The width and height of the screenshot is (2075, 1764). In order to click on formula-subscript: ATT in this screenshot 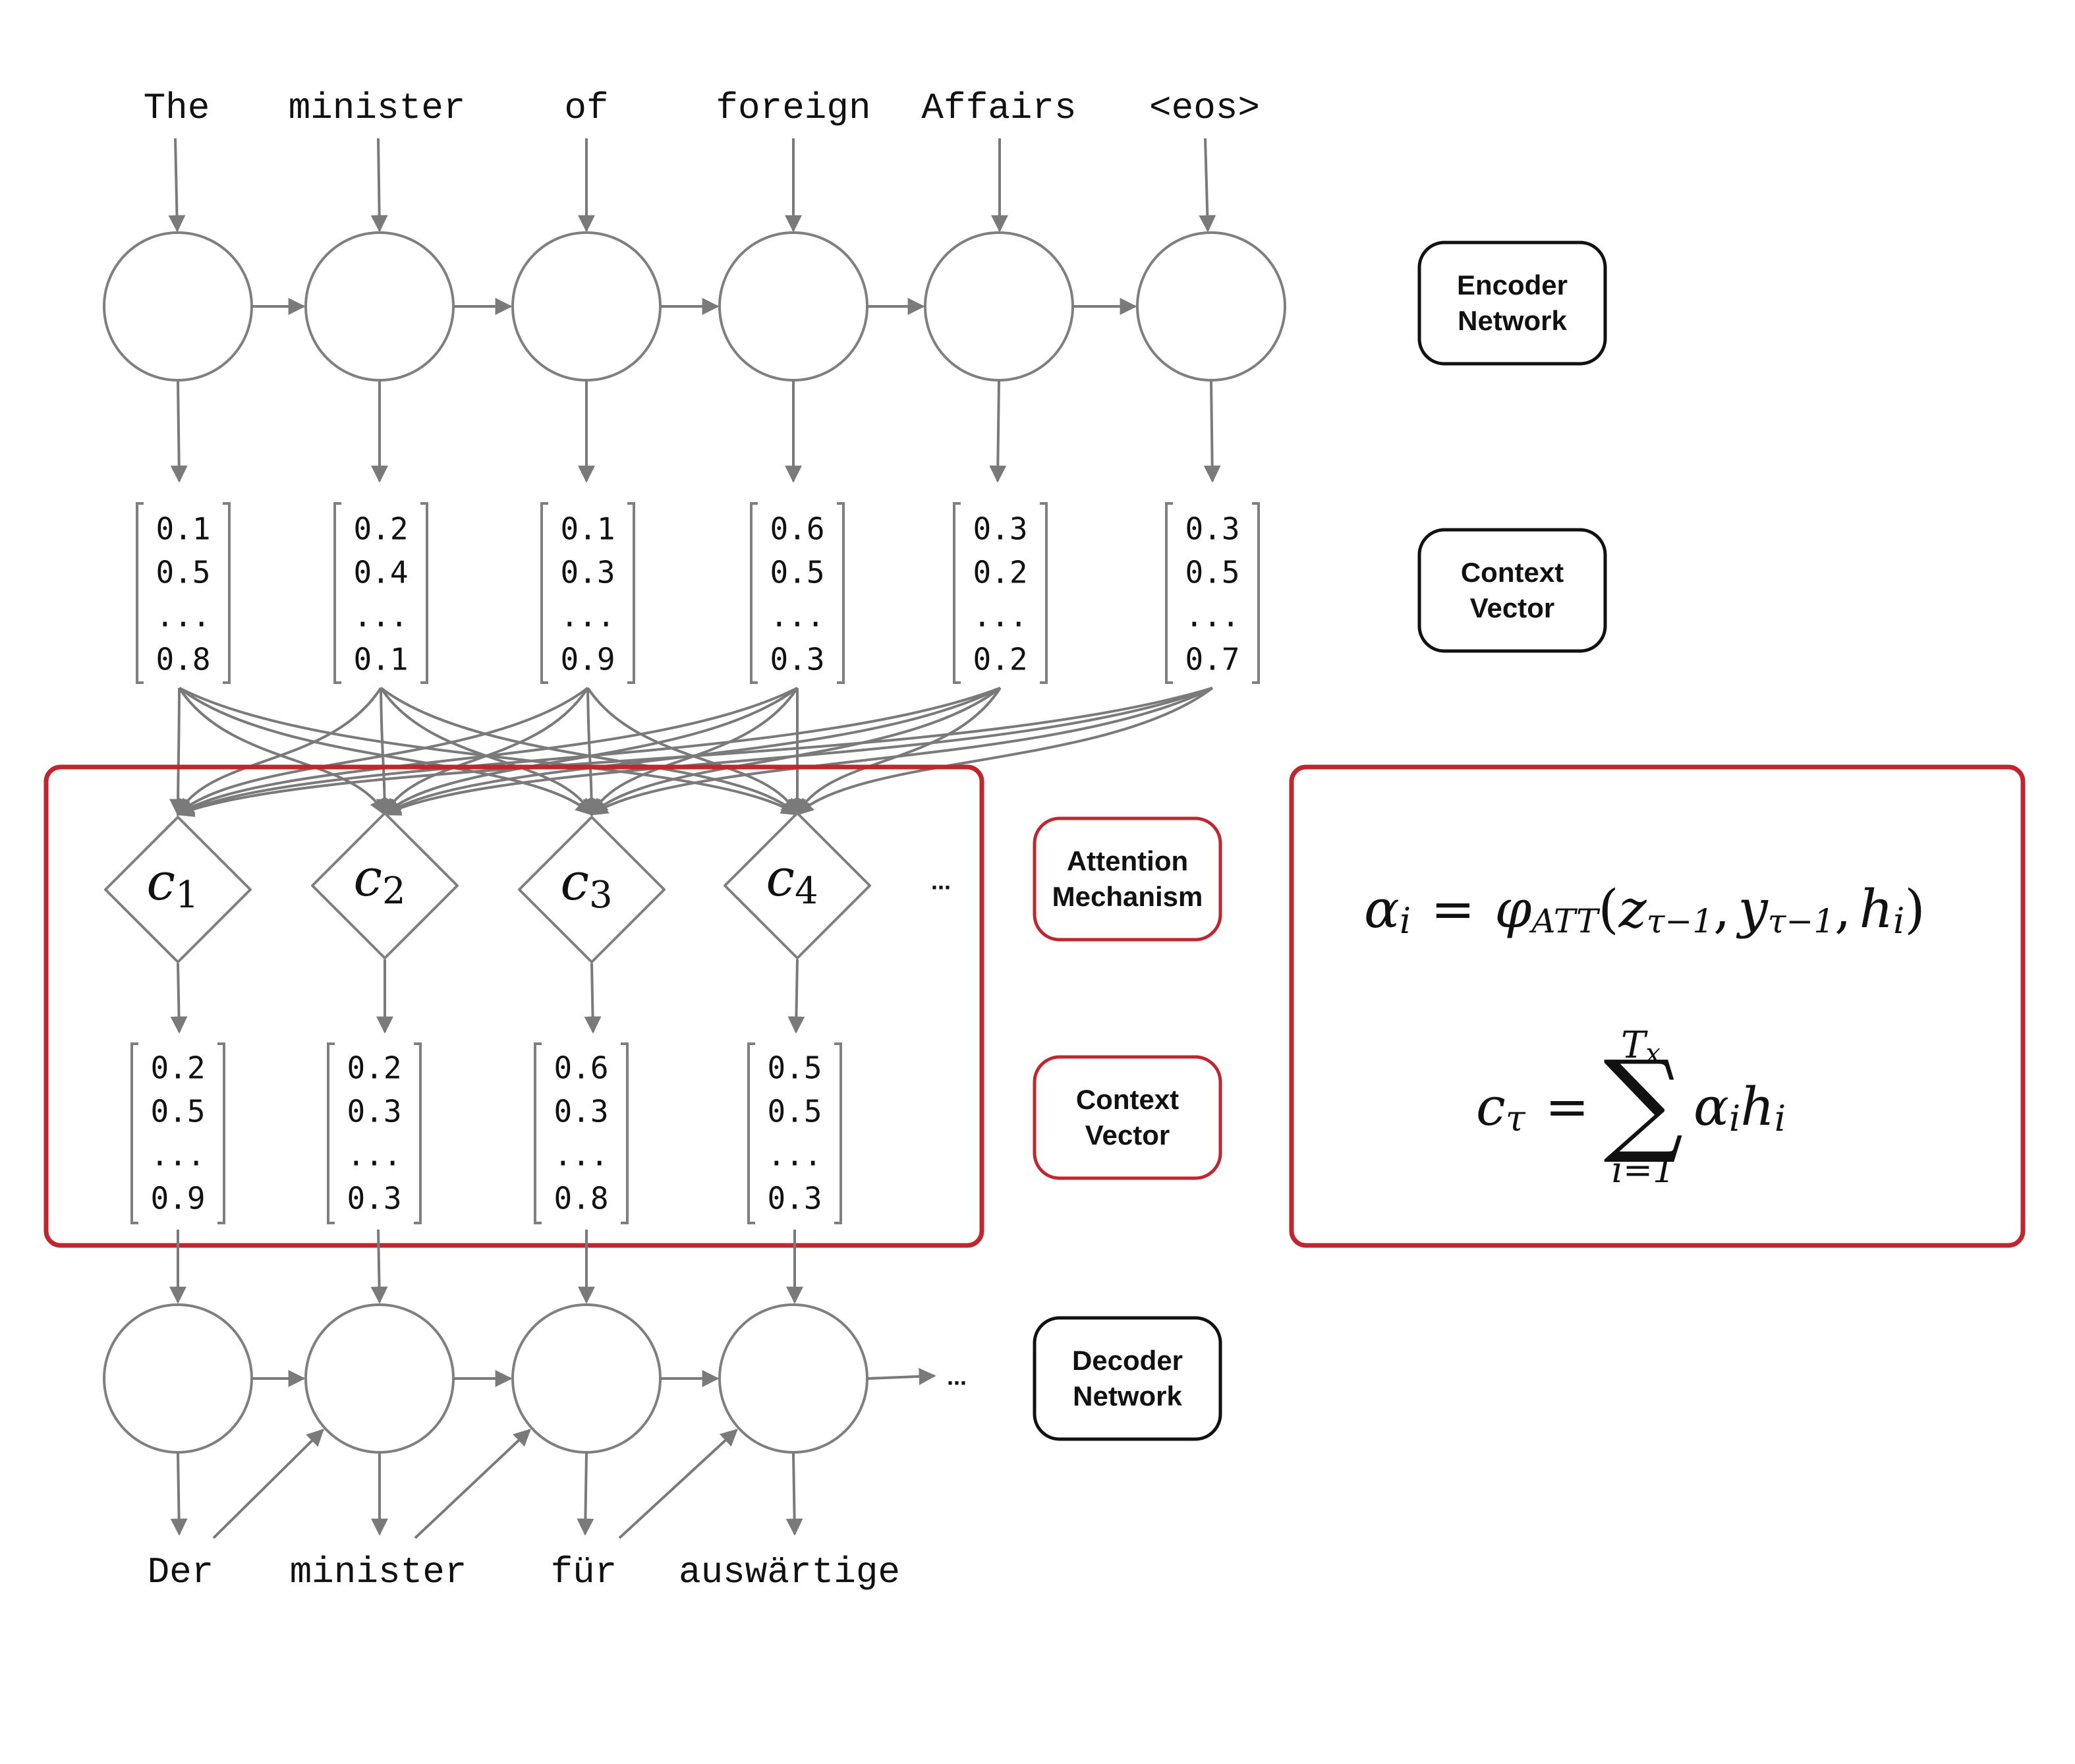, I will do `click(1565, 921)`.